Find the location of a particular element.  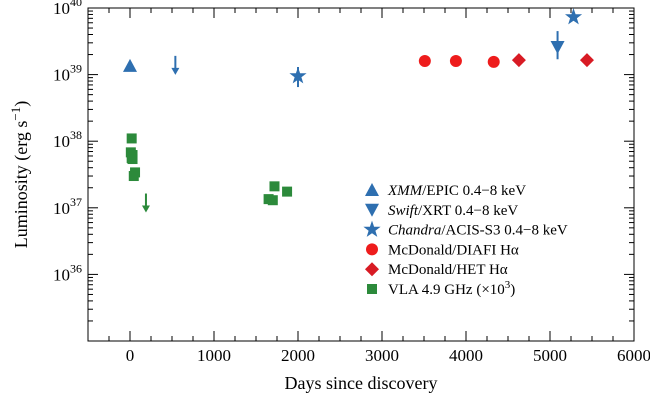

swift-upper-limit is located at coordinates (175, 65).